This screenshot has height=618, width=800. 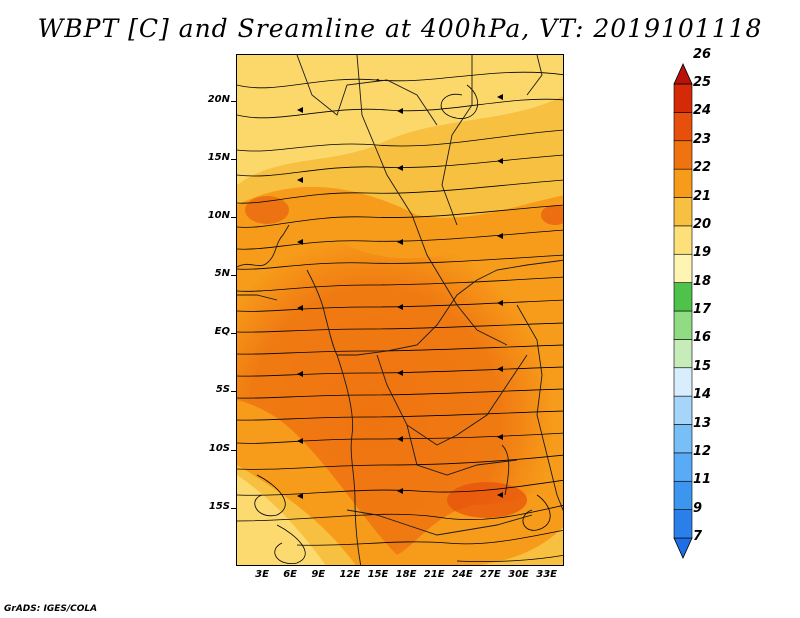 I want to click on lon-tick-label: 27E, so click(x=490, y=574).